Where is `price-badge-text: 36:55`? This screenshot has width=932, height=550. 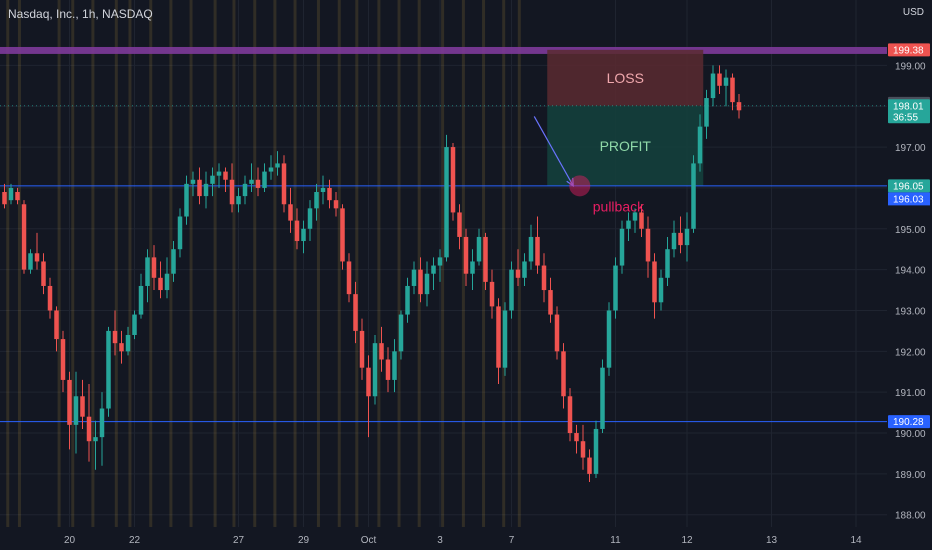 price-badge-text: 36:55 is located at coordinates (905, 117).